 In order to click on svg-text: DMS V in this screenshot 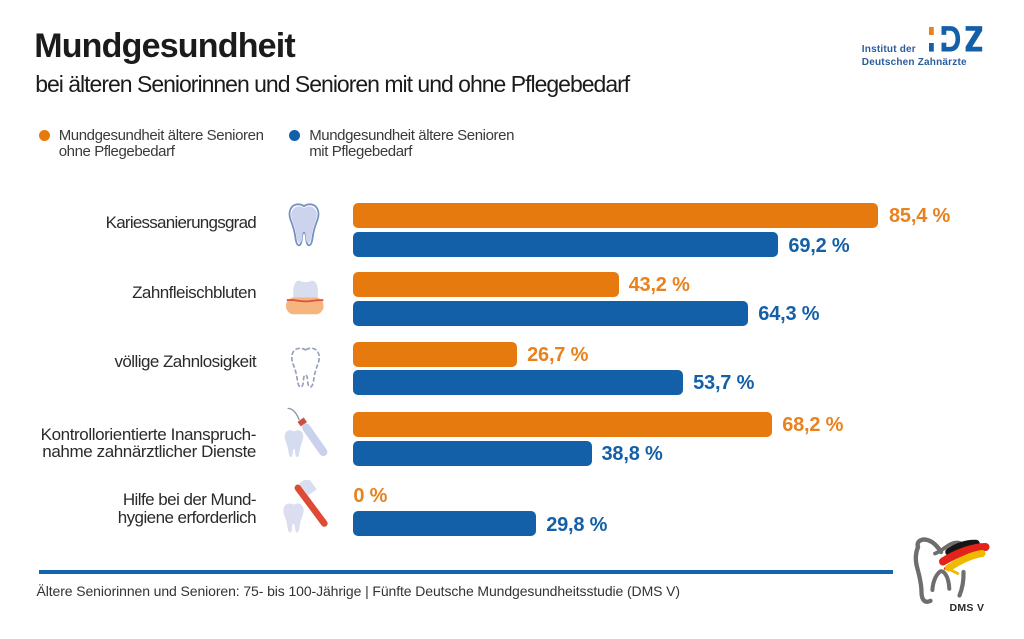, I will do `click(967, 608)`.